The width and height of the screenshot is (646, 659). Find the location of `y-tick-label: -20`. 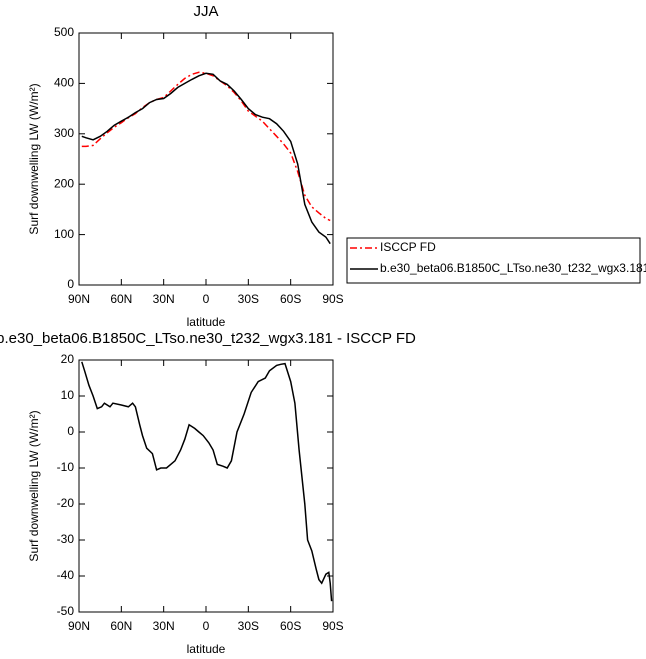

y-tick-label: -20 is located at coordinates (66, 503).